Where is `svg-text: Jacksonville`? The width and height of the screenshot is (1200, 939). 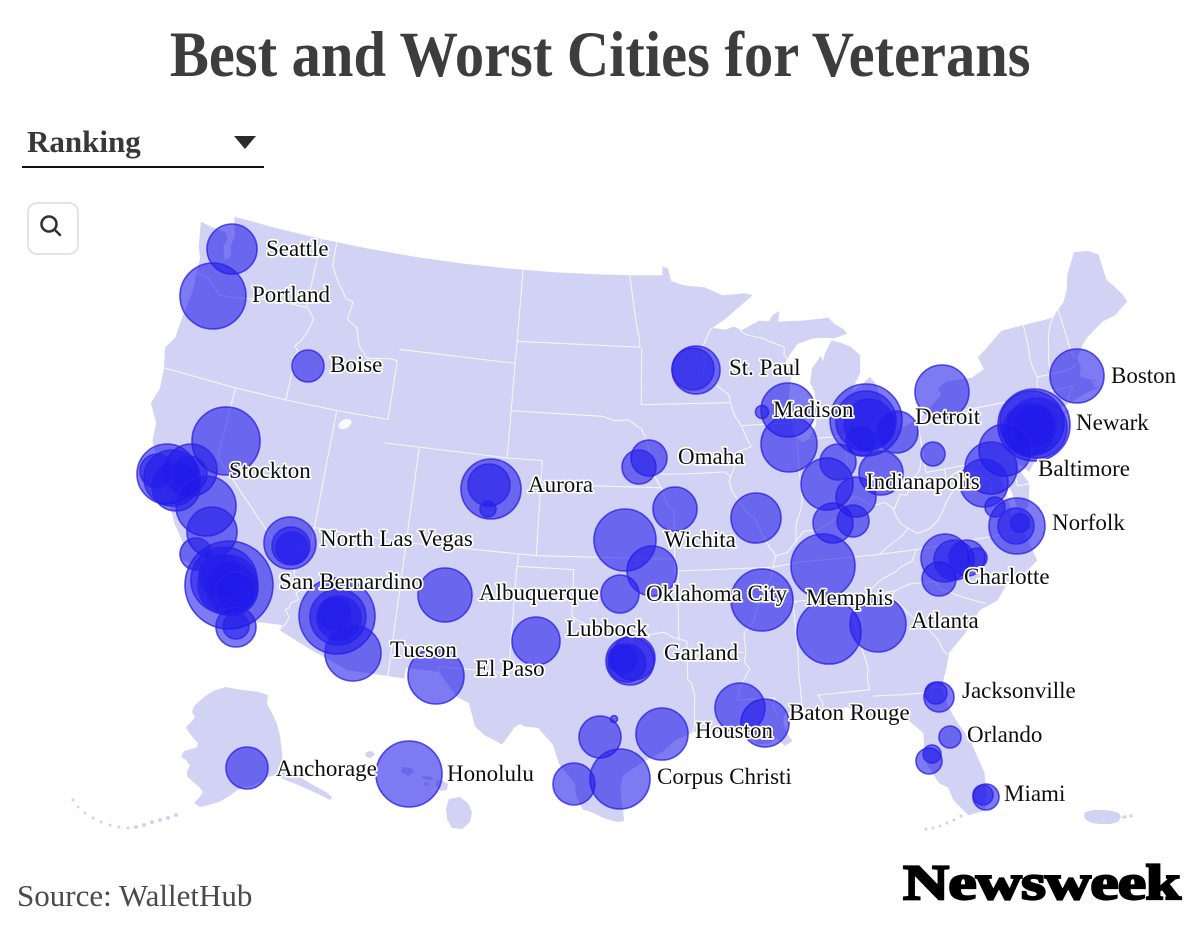 svg-text: Jacksonville is located at coordinates (1019, 690).